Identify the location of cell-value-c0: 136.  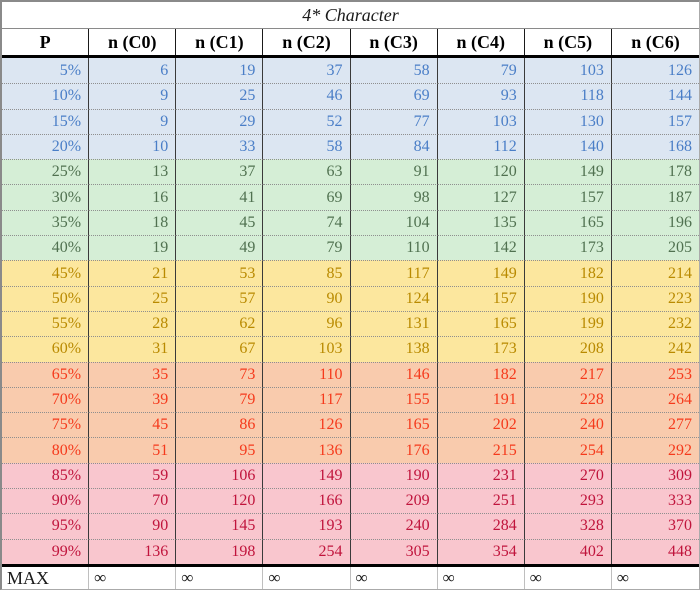
(133, 551).